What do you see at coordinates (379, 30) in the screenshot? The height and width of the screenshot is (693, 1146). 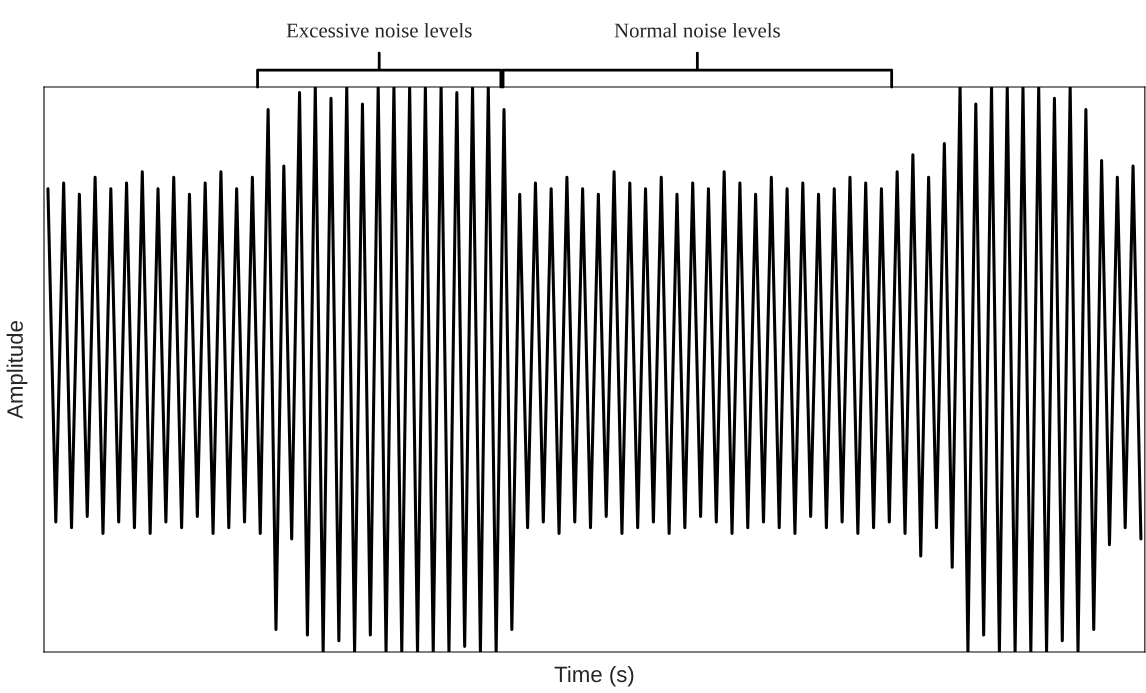 I see `text: Excessive noise levels` at bounding box center [379, 30].